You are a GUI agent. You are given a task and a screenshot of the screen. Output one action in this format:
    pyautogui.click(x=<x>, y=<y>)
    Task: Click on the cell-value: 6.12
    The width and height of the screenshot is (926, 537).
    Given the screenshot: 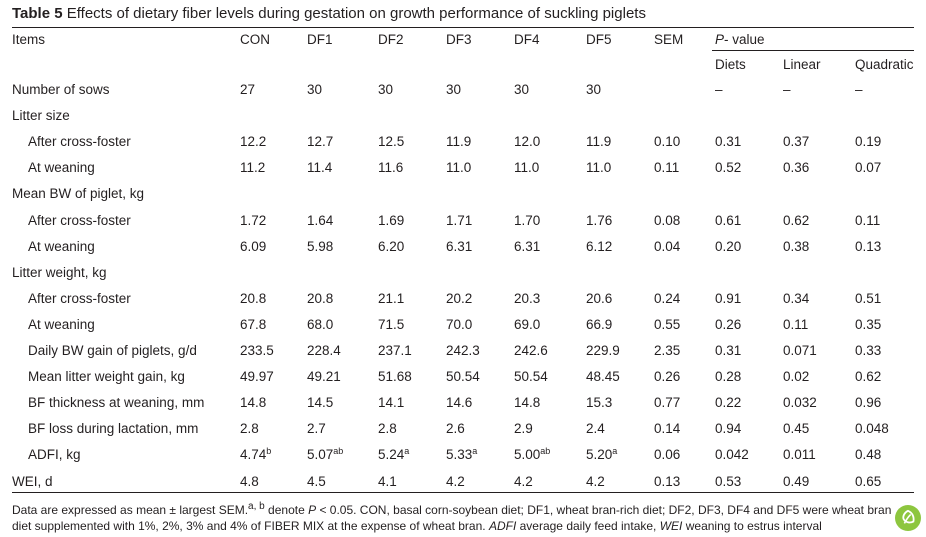 What is the action you would take?
    pyautogui.click(x=599, y=246)
    